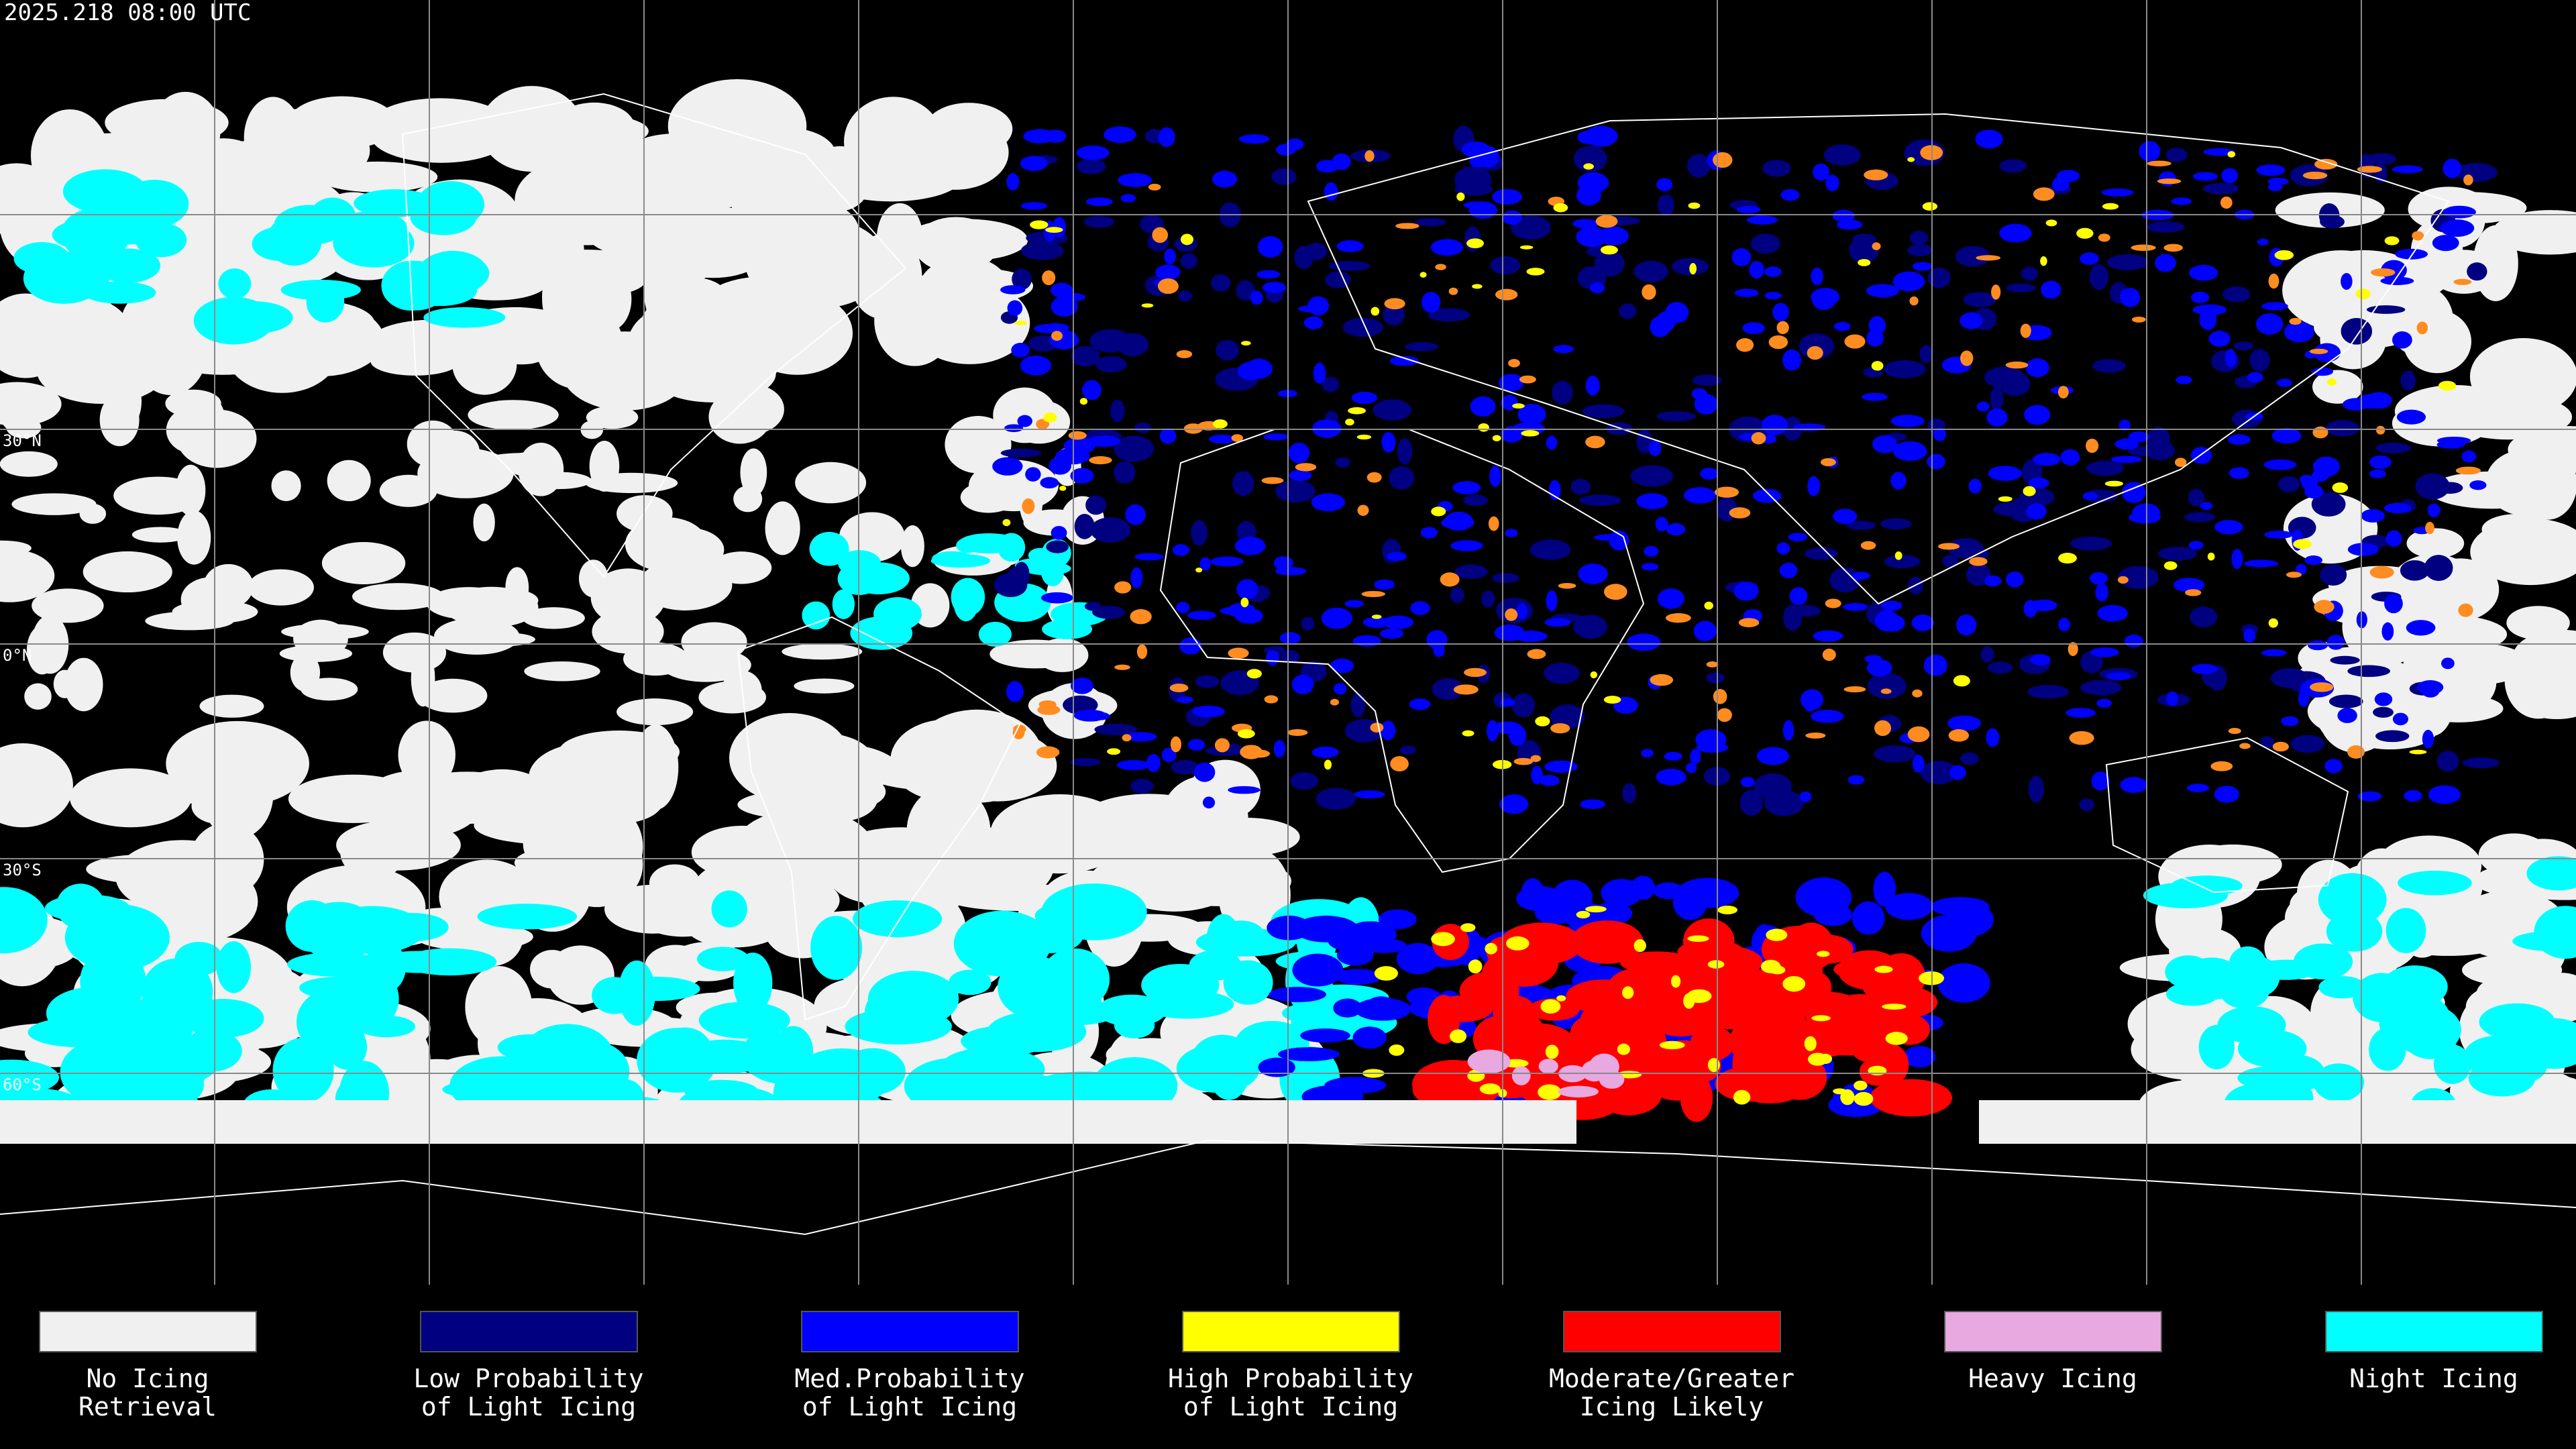  I want to click on legend-swatch, so click(2434, 1331).